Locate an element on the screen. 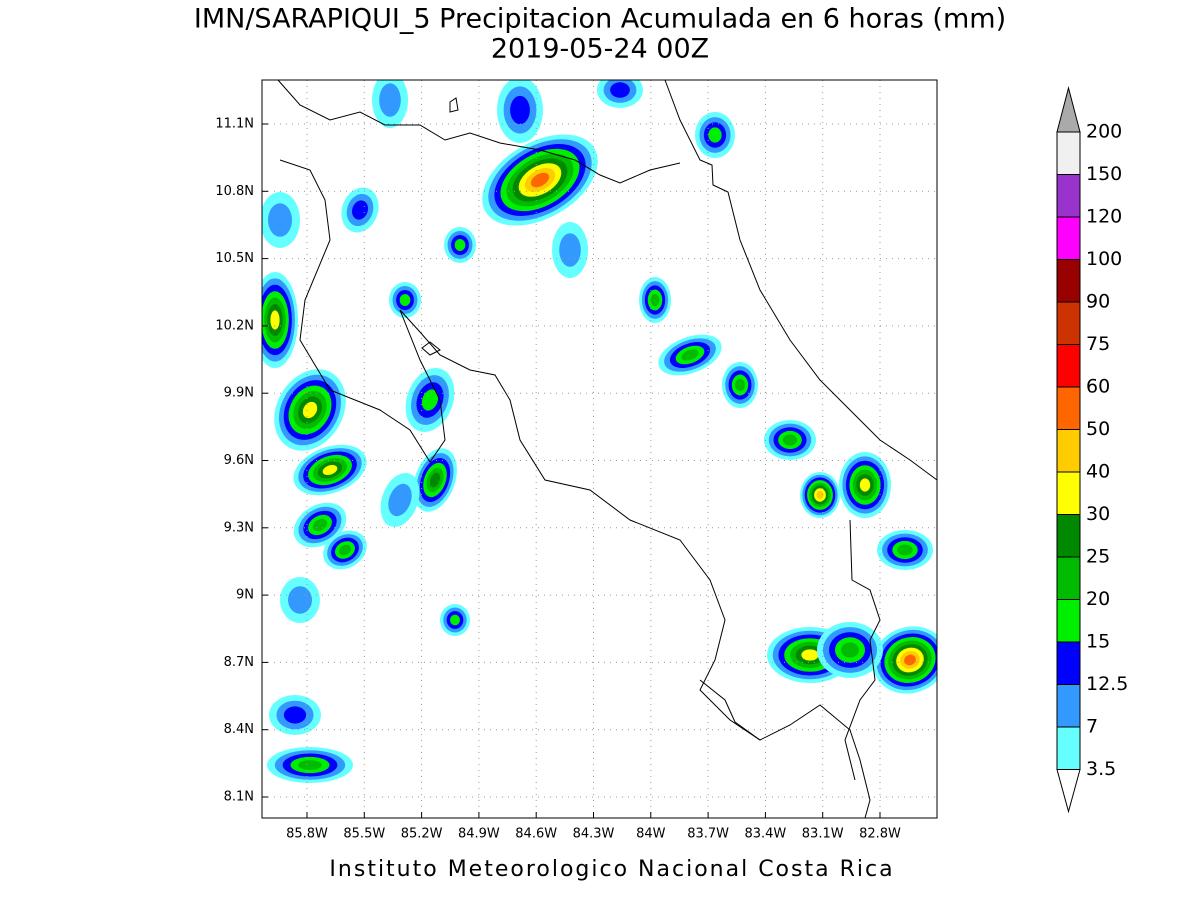 The width and height of the screenshot is (1200, 900). colorbar-label: 7 is located at coordinates (1092, 727).